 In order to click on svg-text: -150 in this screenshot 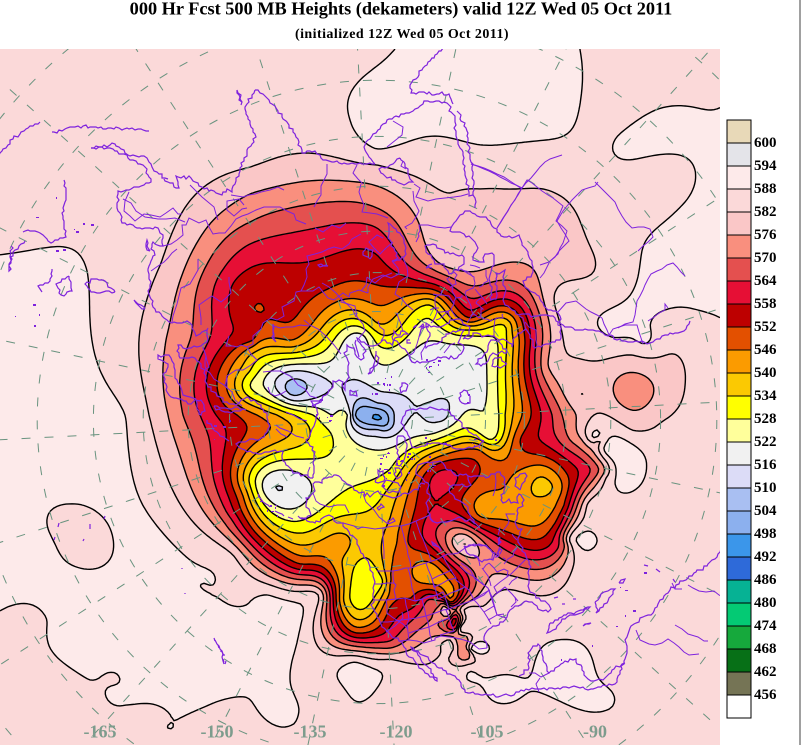, I will do `click(217, 732)`.